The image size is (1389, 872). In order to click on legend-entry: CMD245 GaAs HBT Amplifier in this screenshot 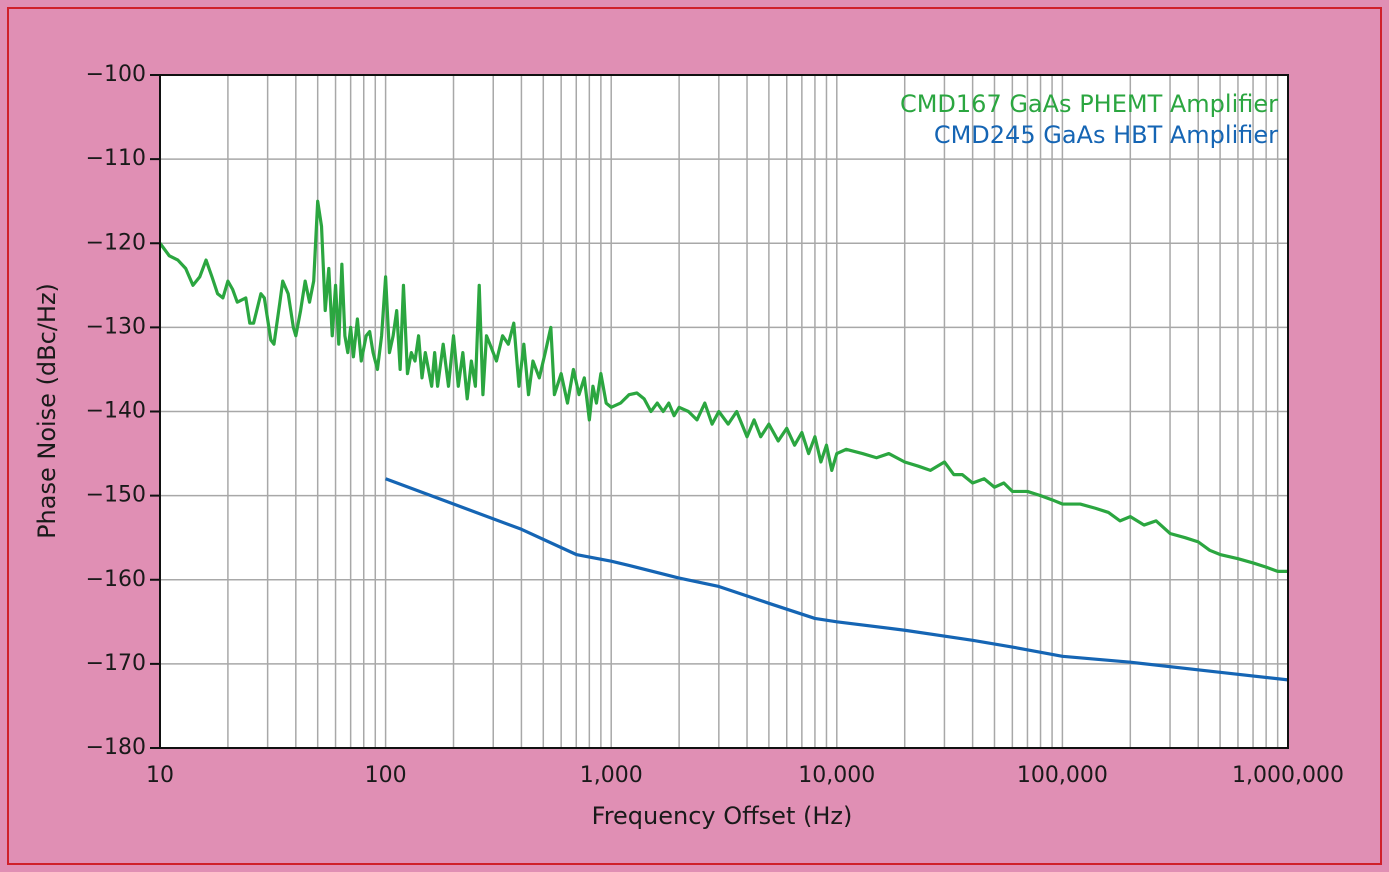, I will do `click(1106, 135)`.